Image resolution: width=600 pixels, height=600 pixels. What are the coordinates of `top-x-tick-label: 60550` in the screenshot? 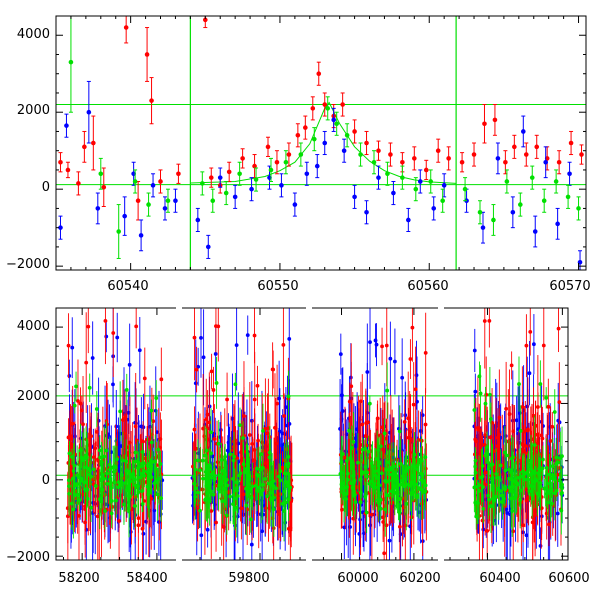 It's located at (277, 286).